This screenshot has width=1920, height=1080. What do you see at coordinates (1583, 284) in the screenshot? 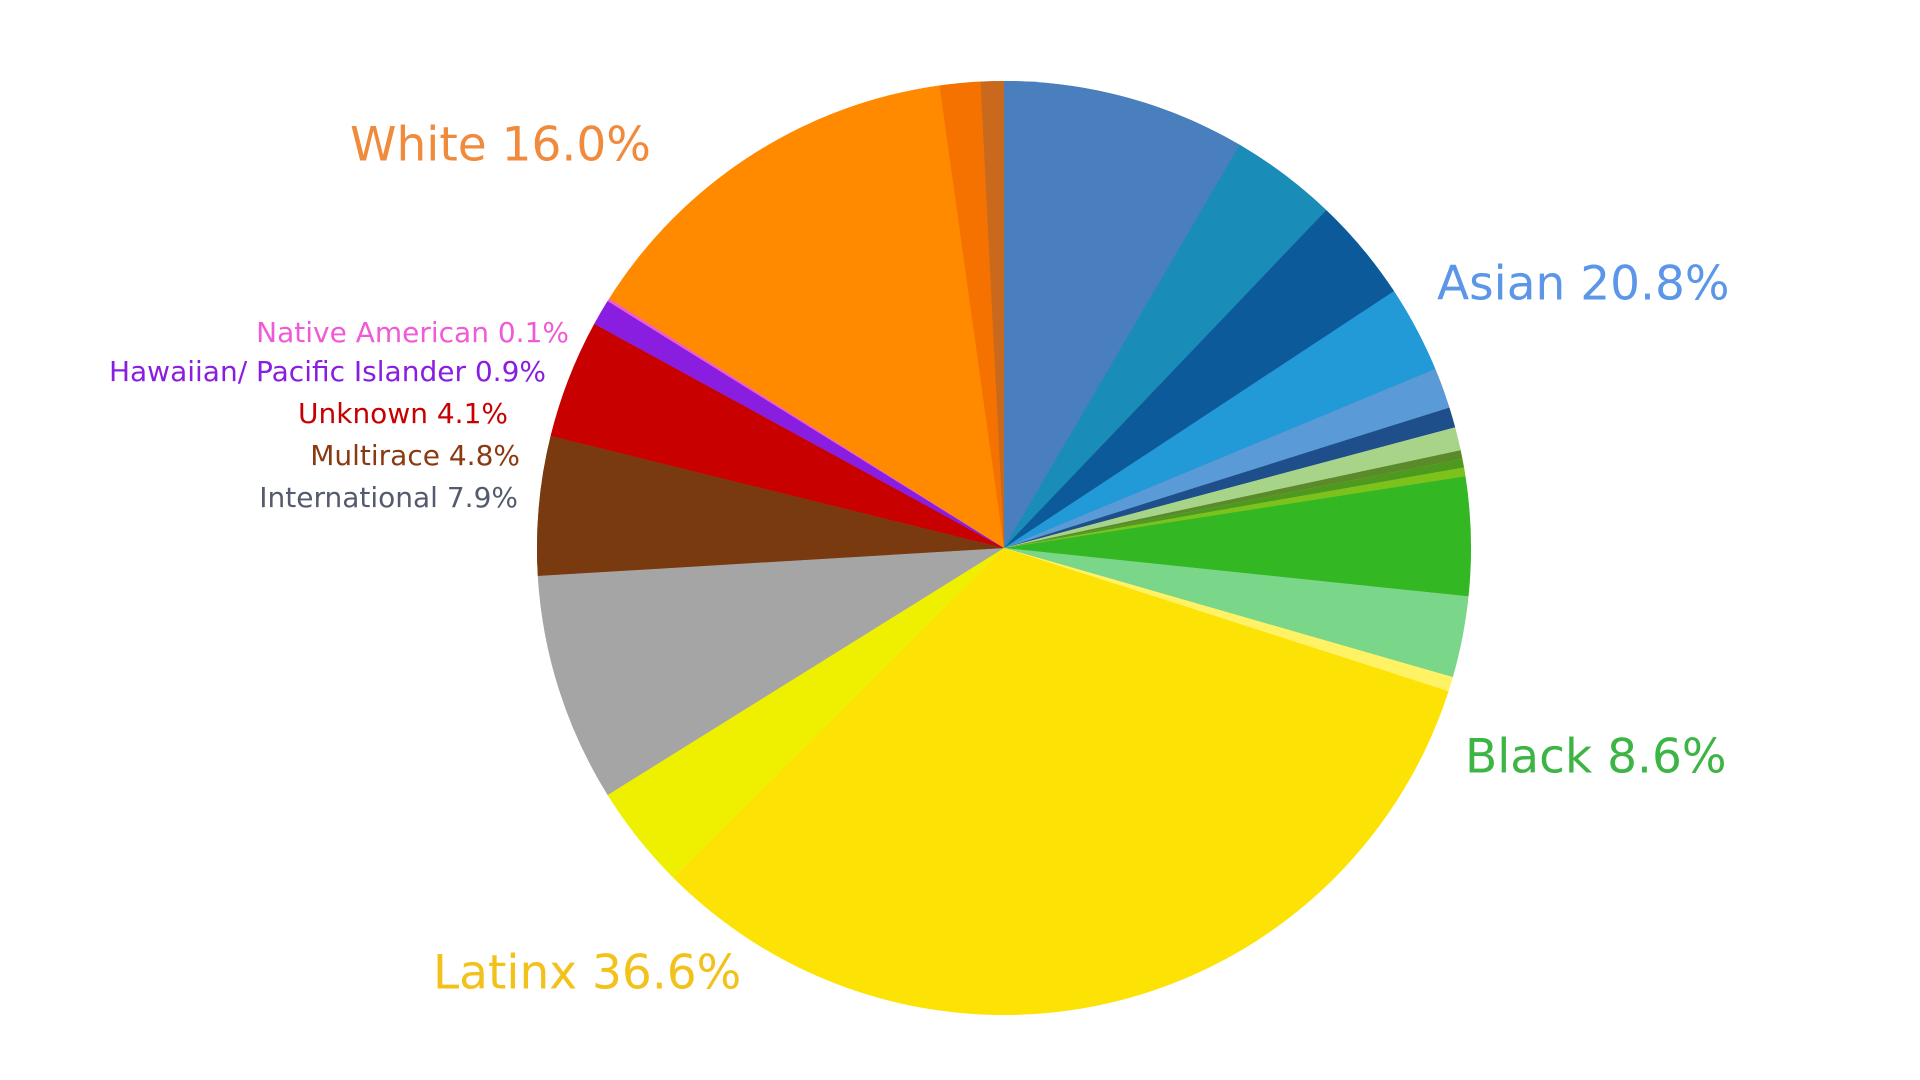
I see `slice-label: Asian 20.8%` at bounding box center [1583, 284].